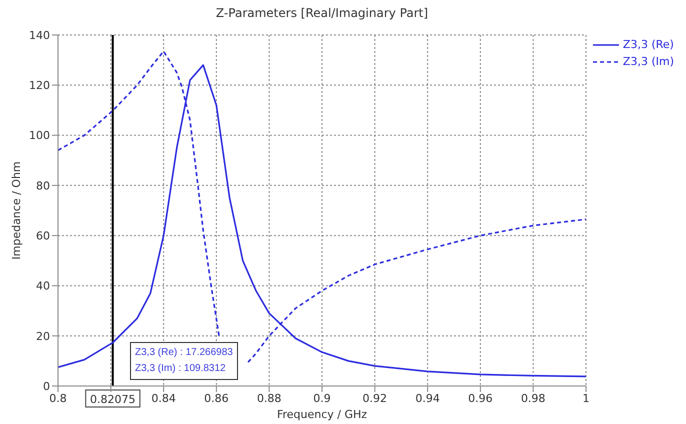 The height and width of the screenshot is (424, 686). What do you see at coordinates (113, 399) in the screenshot?
I see `ref-line-label: 0.82075` at bounding box center [113, 399].